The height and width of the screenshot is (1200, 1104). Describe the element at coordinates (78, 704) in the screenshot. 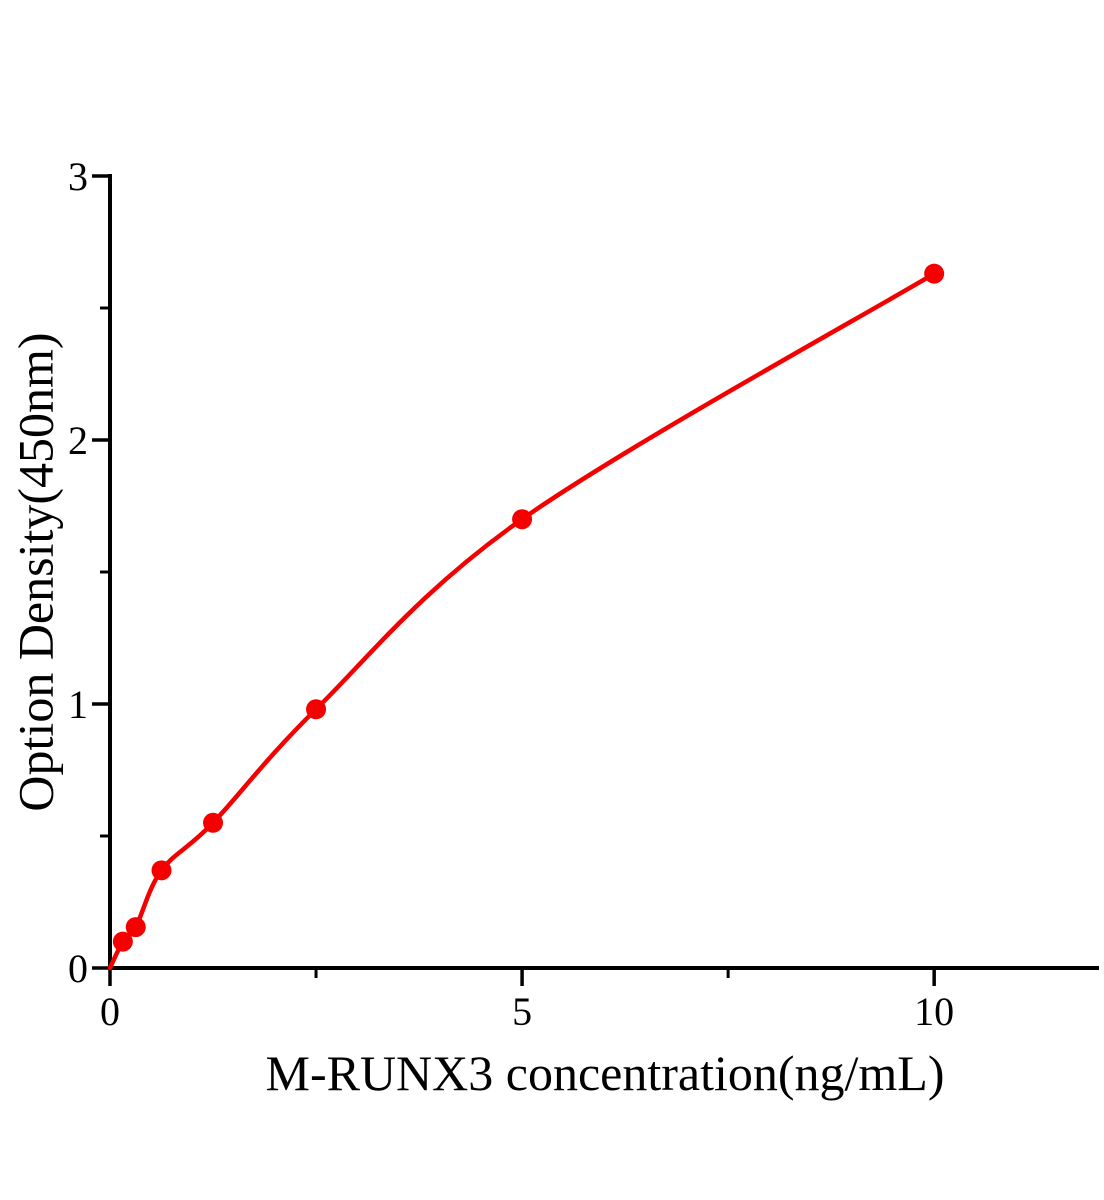

I see `y-tick-label: 1` at that location.